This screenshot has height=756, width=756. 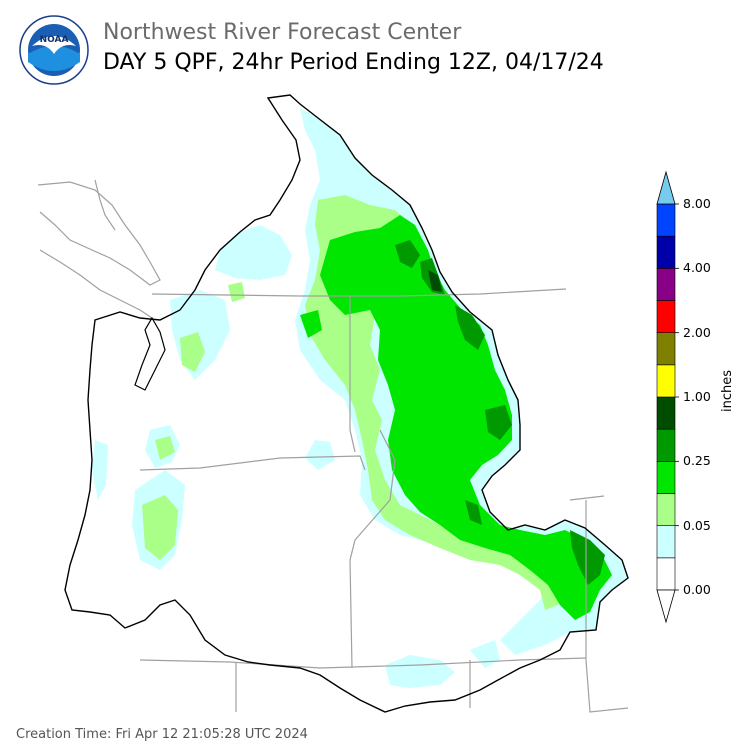 What do you see at coordinates (697, 461) in the screenshot?
I see `colorbar-tick-label: 0.25` at bounding box center [697, 461].